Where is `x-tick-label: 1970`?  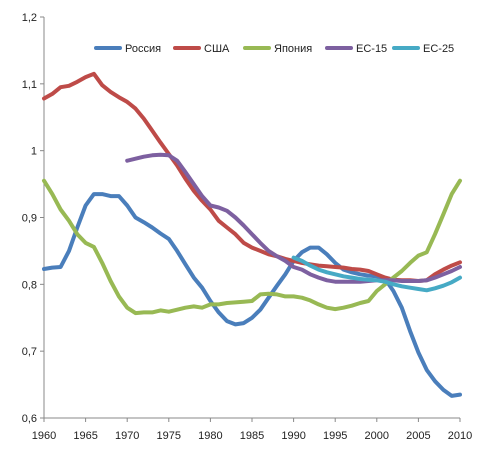
x-tick-label: 1970 is located at coordinates (127, 436).